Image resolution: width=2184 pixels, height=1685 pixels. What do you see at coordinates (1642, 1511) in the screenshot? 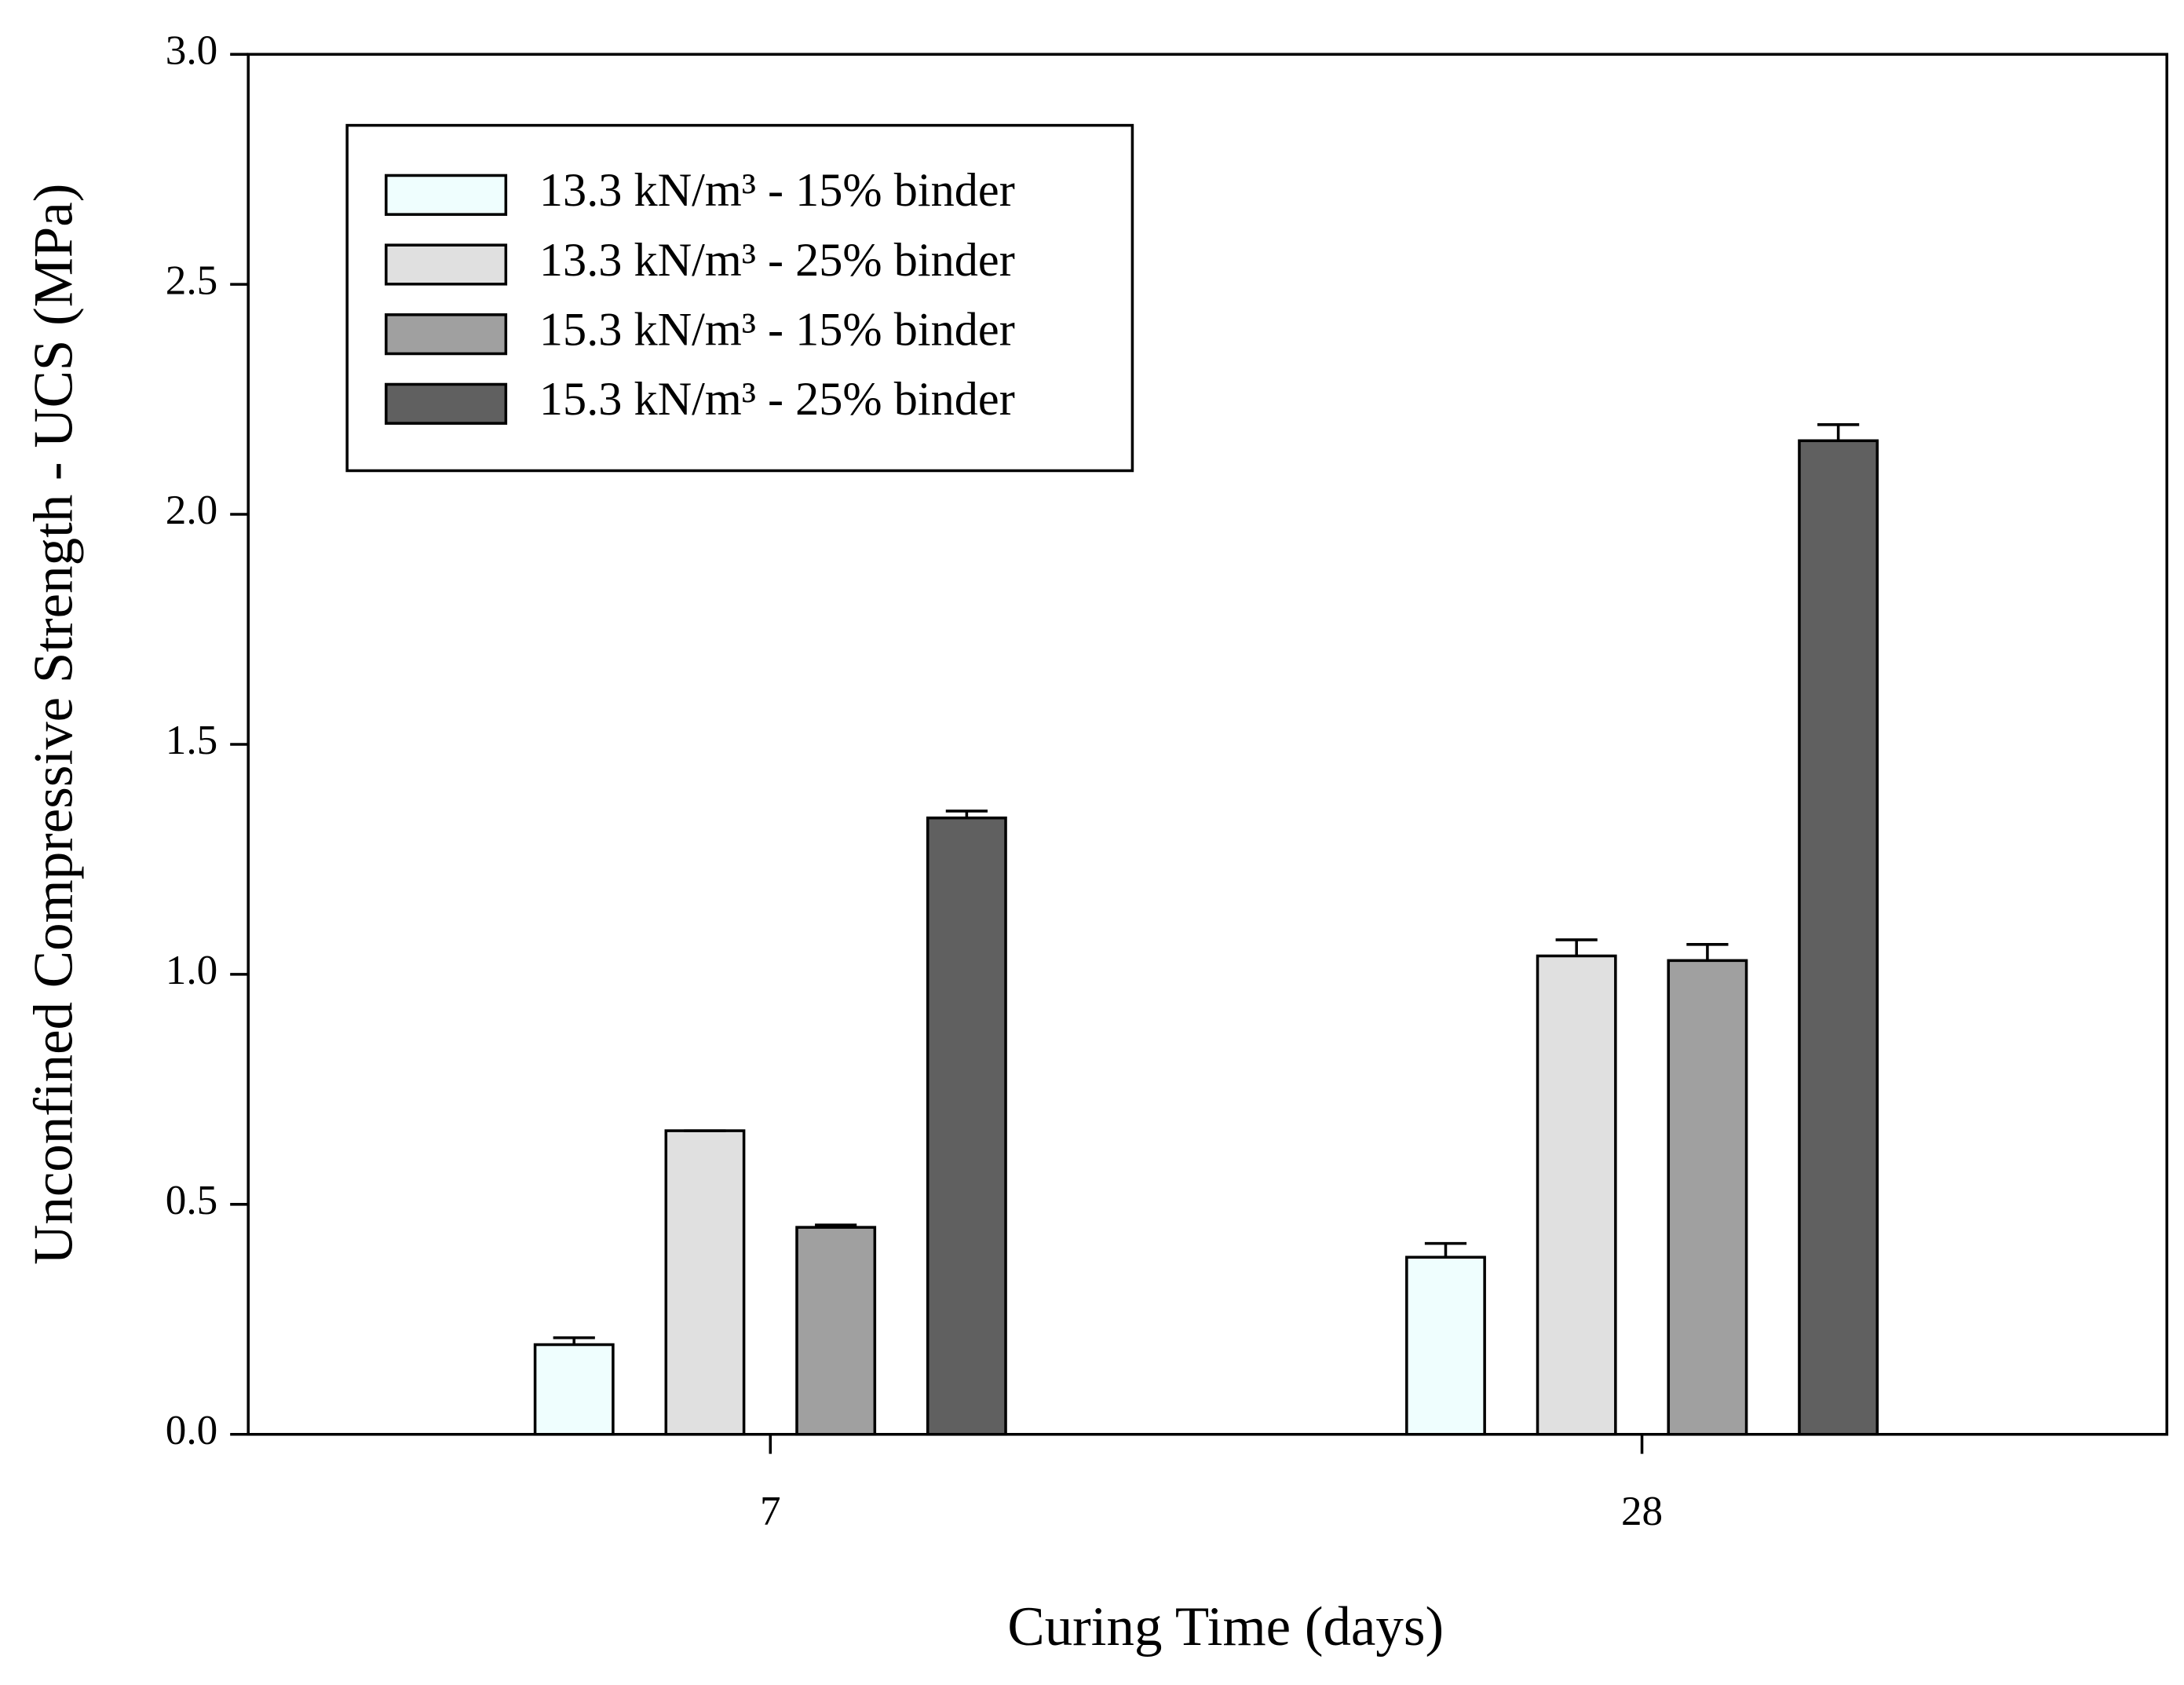
I see `x-tick-label: 28` at bounding box center [1642, 1511].